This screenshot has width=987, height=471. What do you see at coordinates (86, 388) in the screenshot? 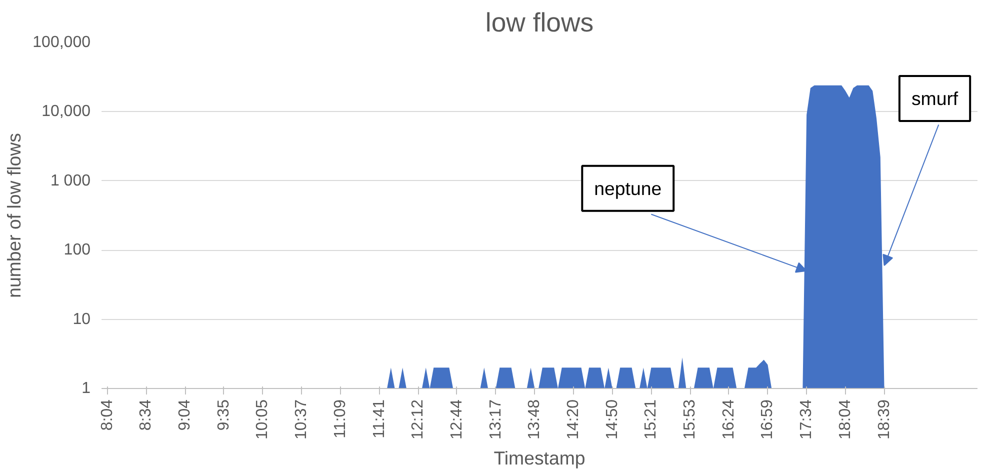
I see `y-tick-label: 1` at bounding box center [86, 388].